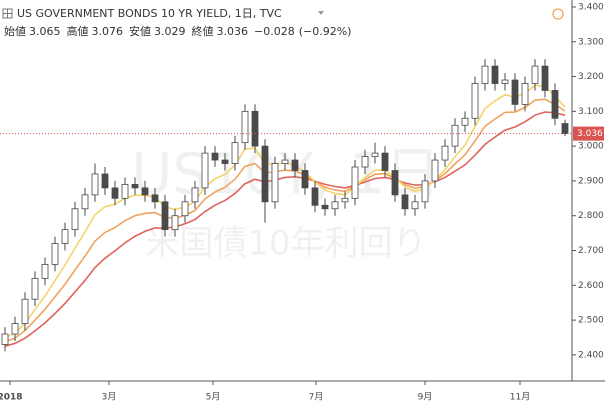 The width and height of the screenshot is (605, 406). I want to click on last-price-box, so click(588, 133).